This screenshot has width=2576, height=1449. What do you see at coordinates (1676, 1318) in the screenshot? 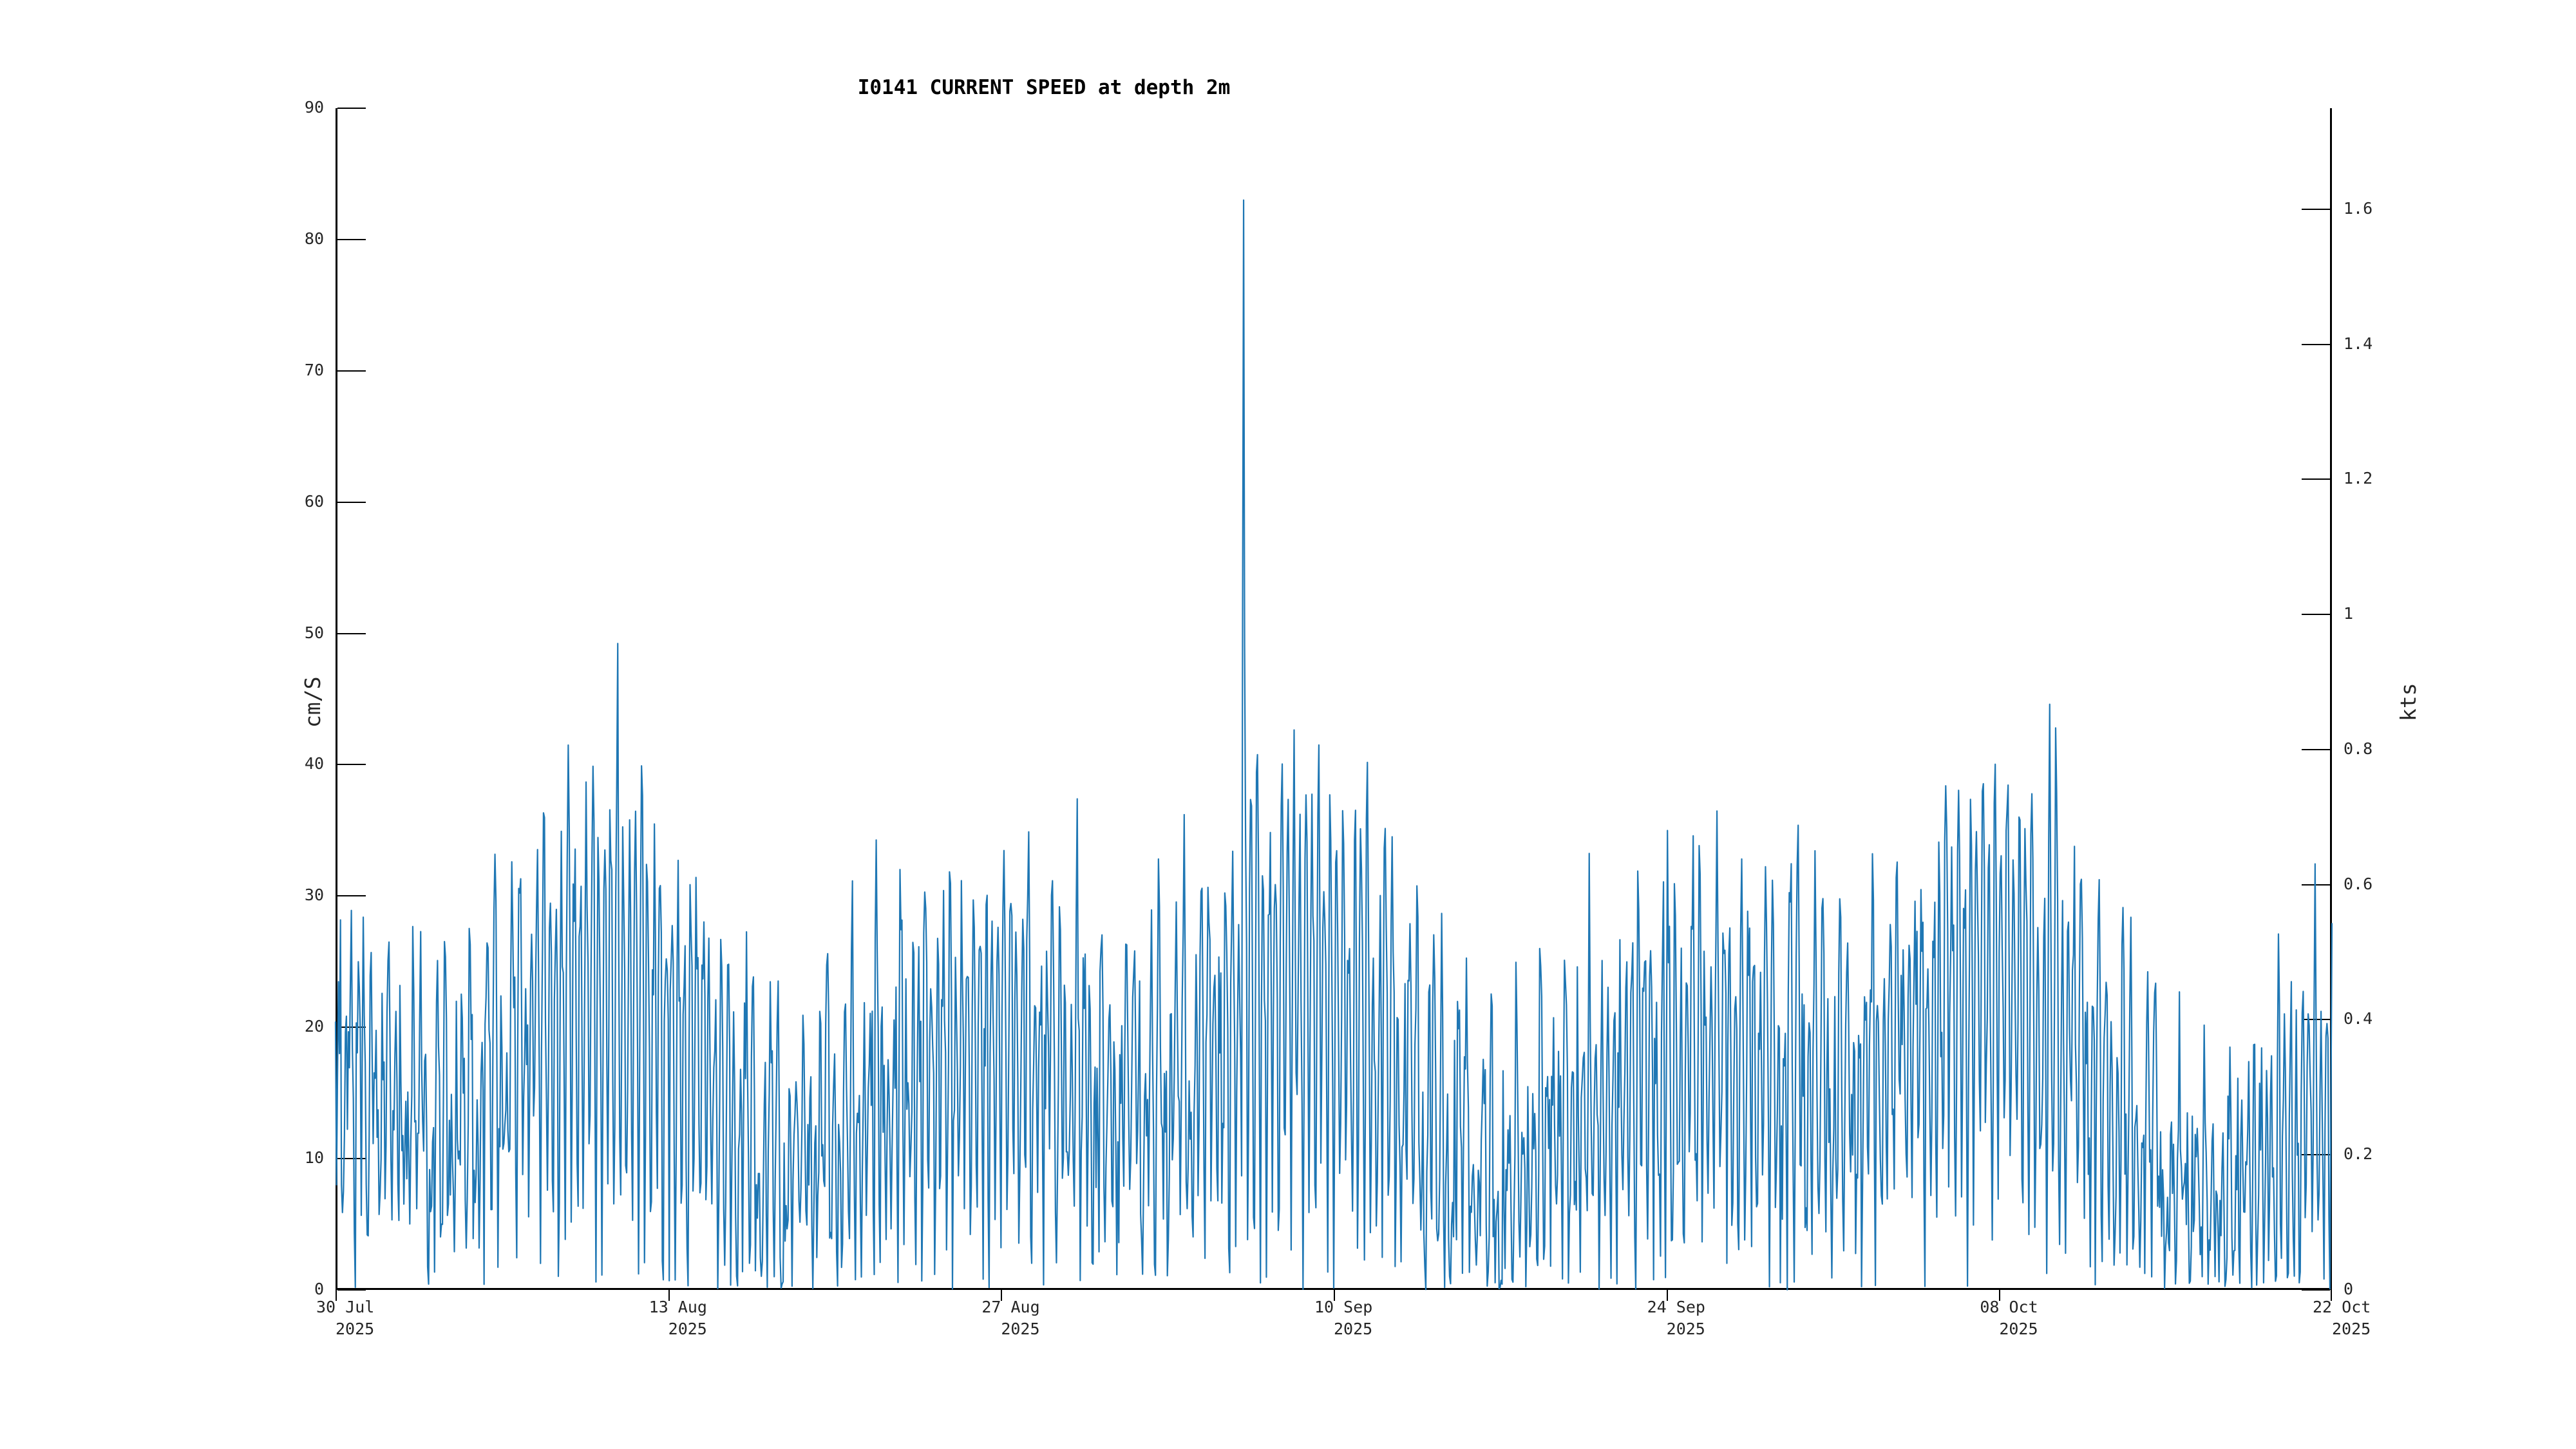
I see `x-tick-label-4: 24 Sep 2025` at bounding box center [1676, 1318].